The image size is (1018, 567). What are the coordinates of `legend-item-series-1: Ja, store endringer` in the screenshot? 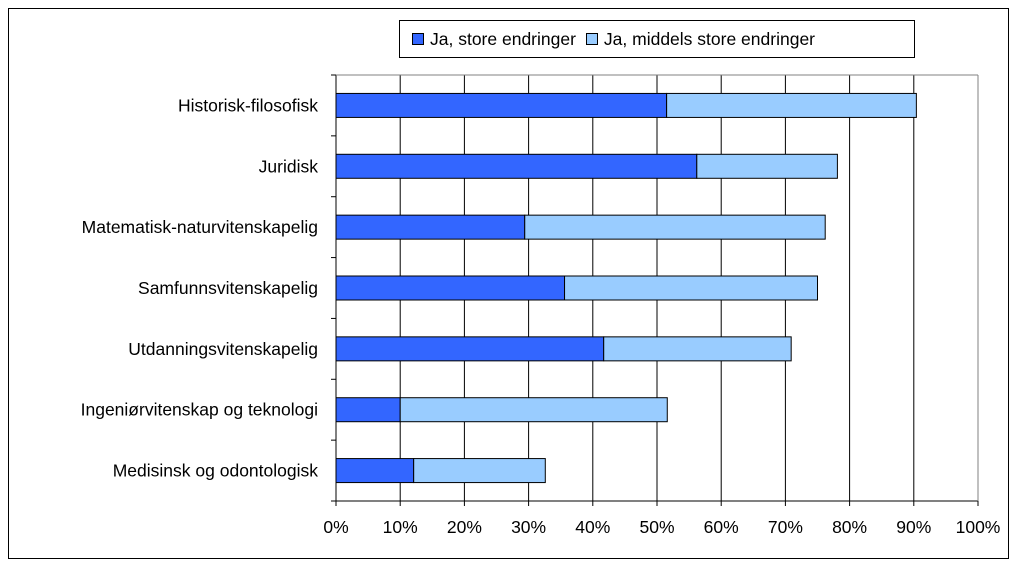 It's located at (494, 39).